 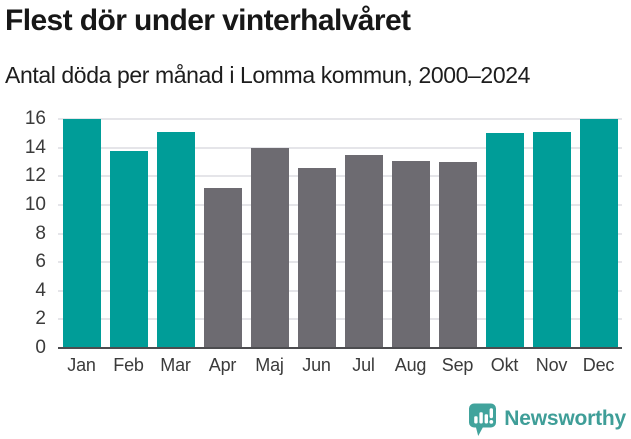 I want to click on bar-dec, so click(x=598, y=233).